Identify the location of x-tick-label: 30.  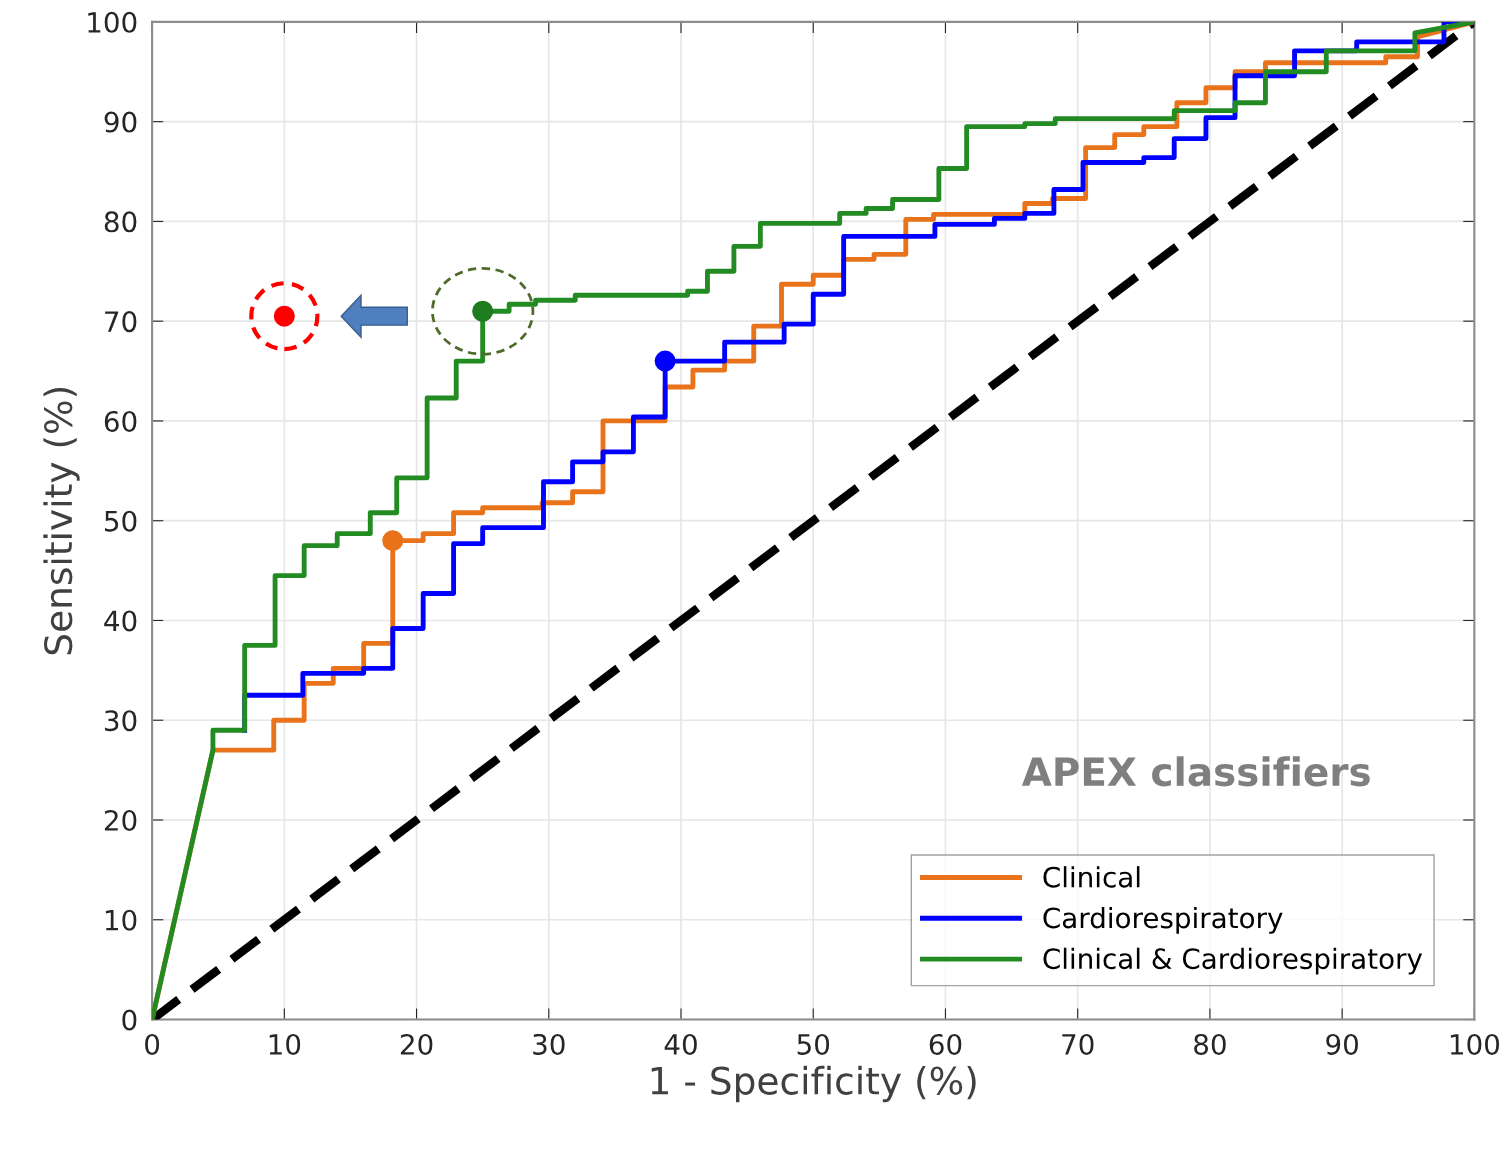
(549, 1044).